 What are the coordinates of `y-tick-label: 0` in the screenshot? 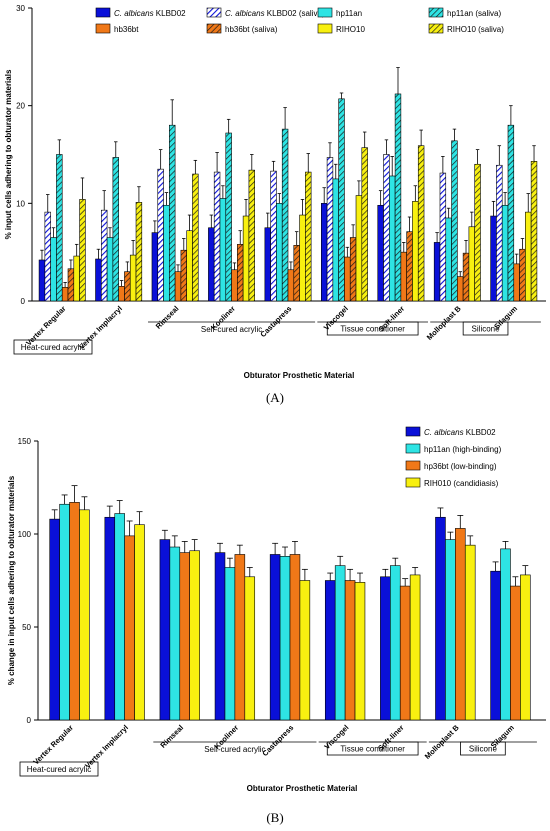 It's located at (29, 720).